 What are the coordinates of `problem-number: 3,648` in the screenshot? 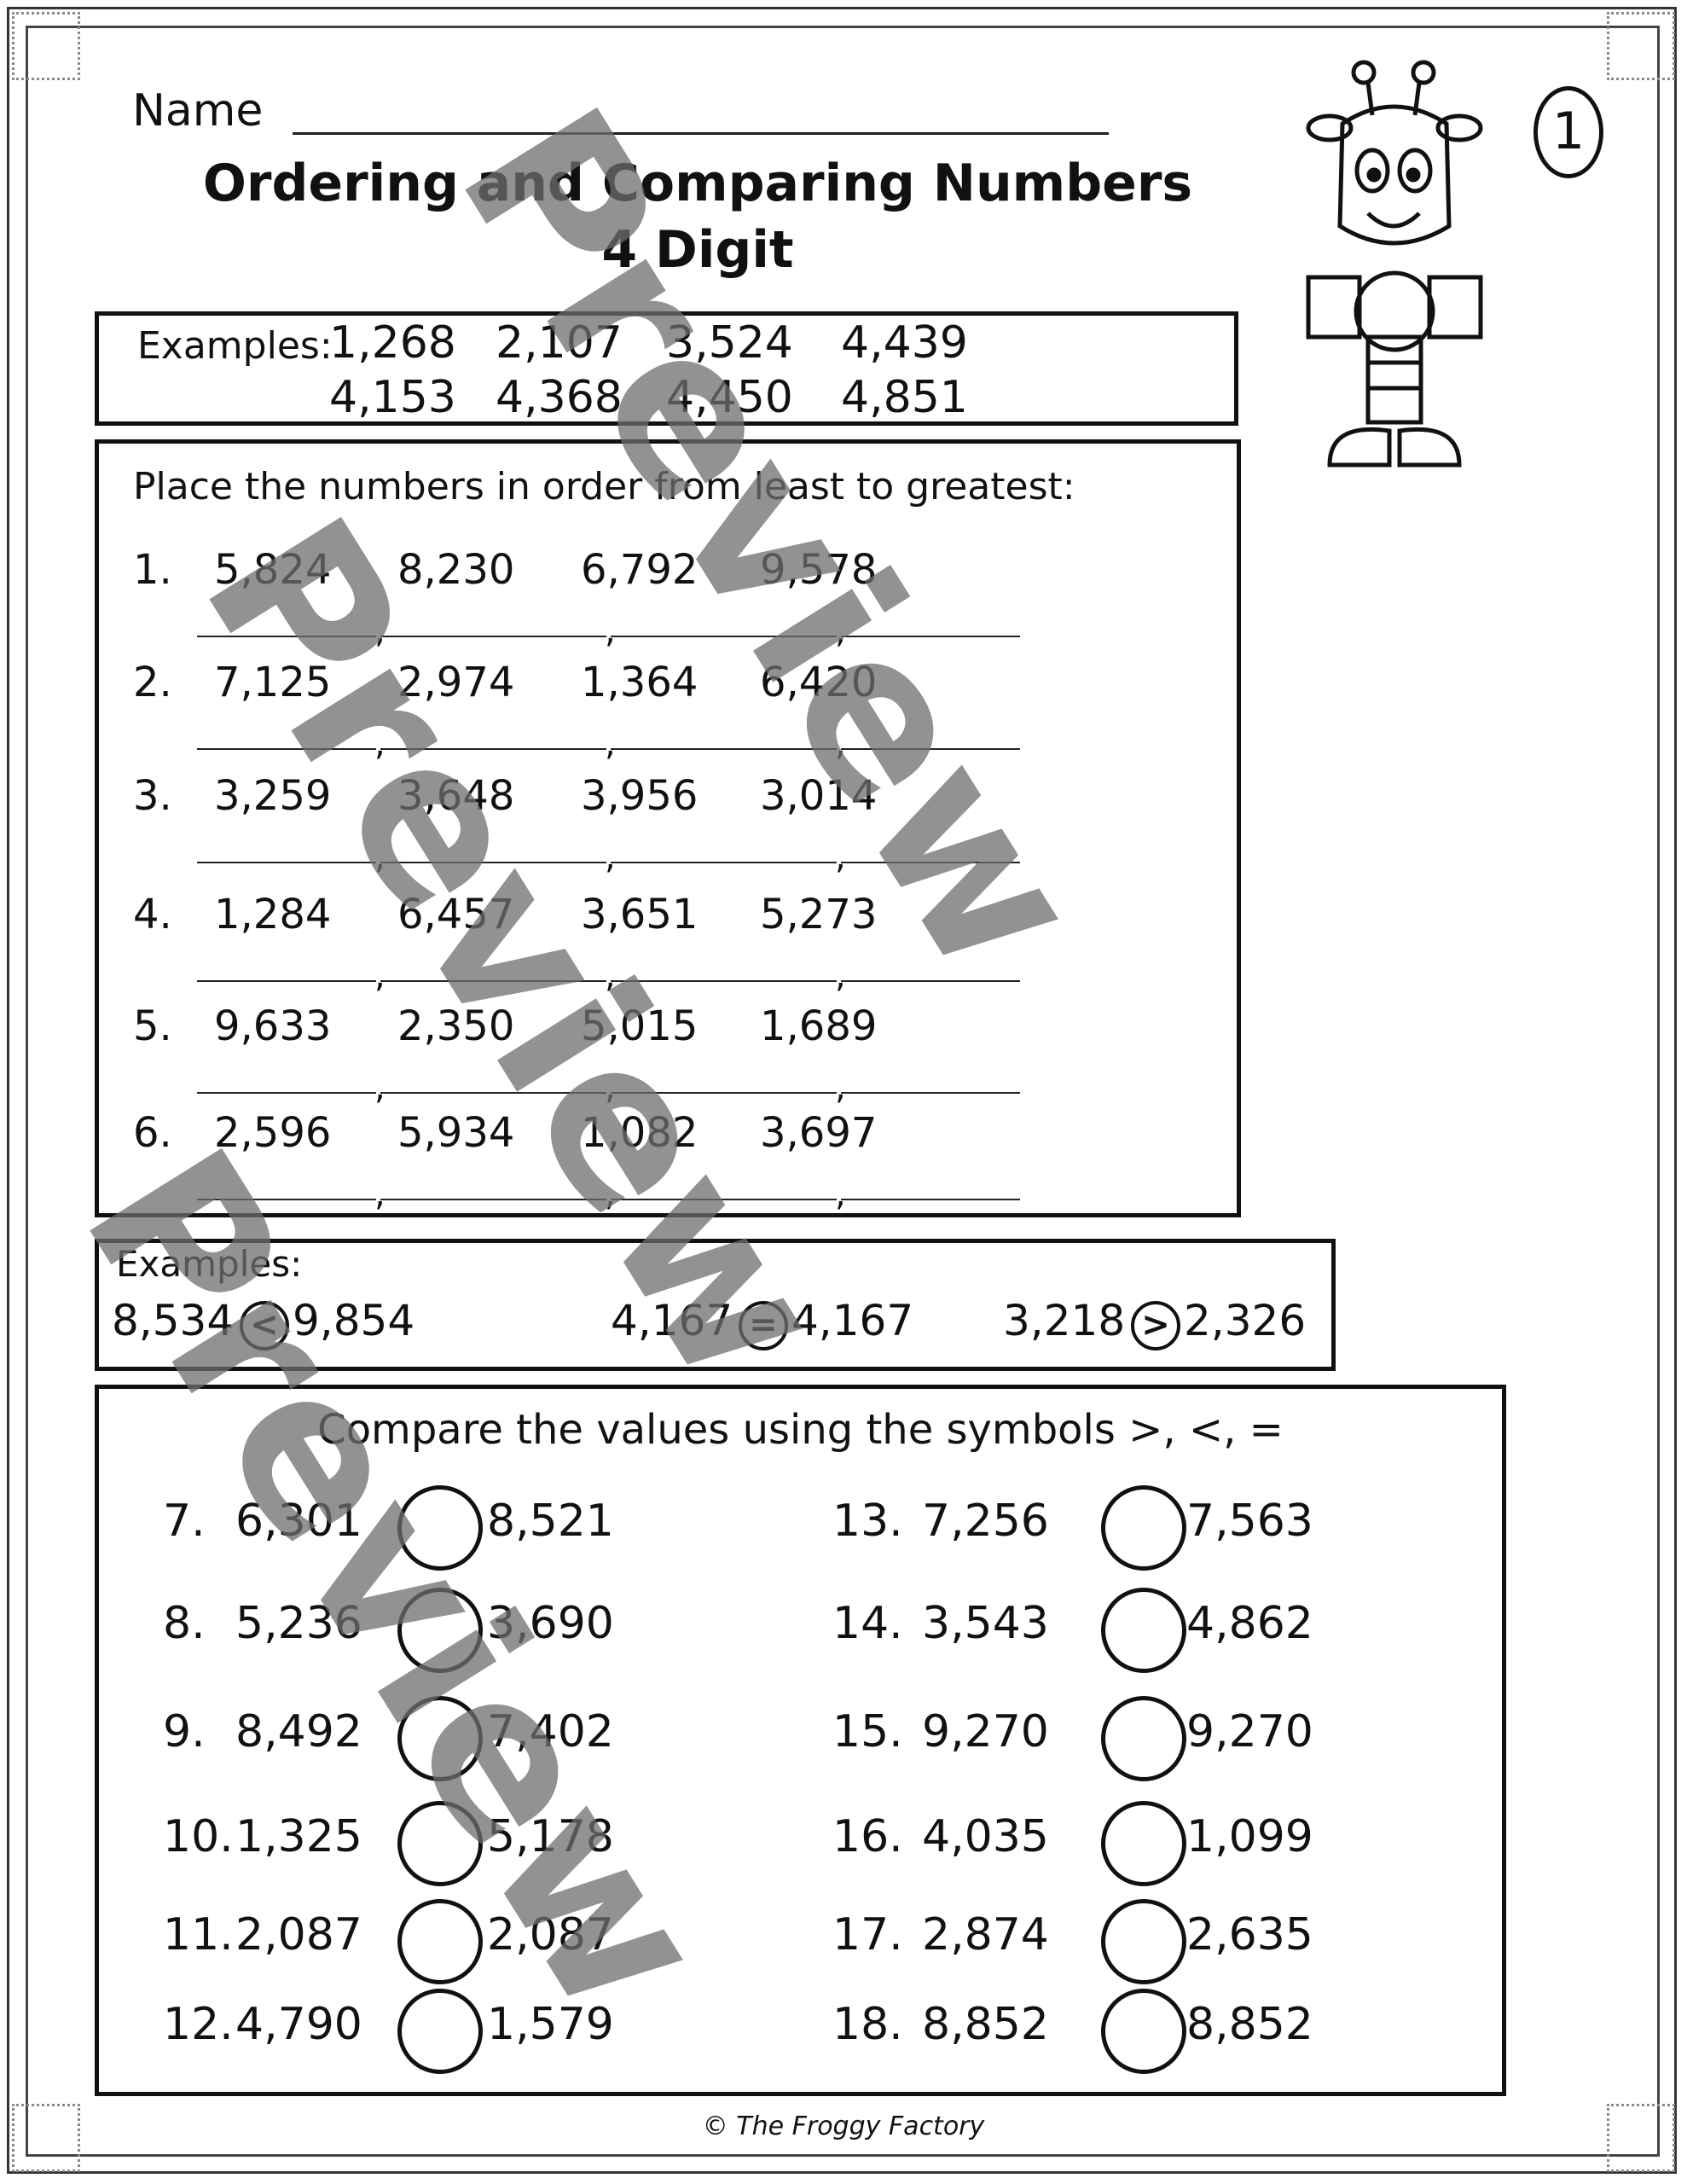 It's located at (456, 796).